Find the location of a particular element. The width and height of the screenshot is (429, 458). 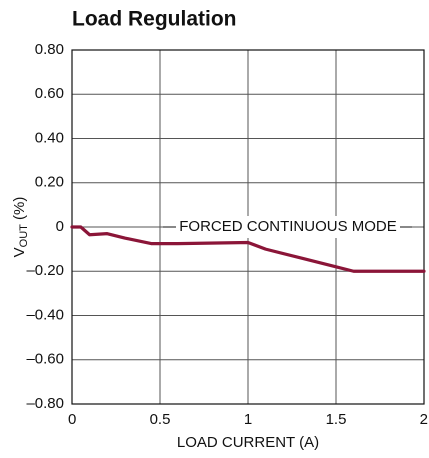

x-tick-label: 0 is located at coordinates (72, 419).